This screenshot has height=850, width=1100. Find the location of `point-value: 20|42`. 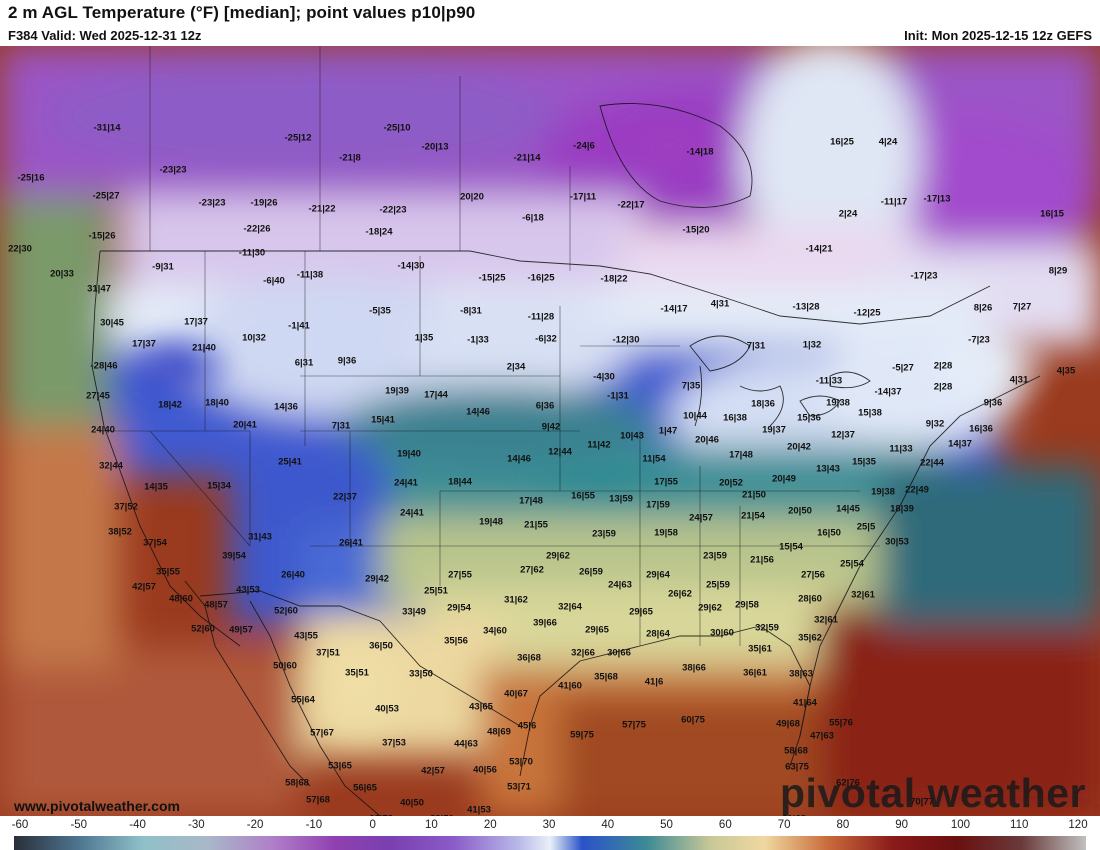

point-value: 20|42 is located at coordinates (799, 447).